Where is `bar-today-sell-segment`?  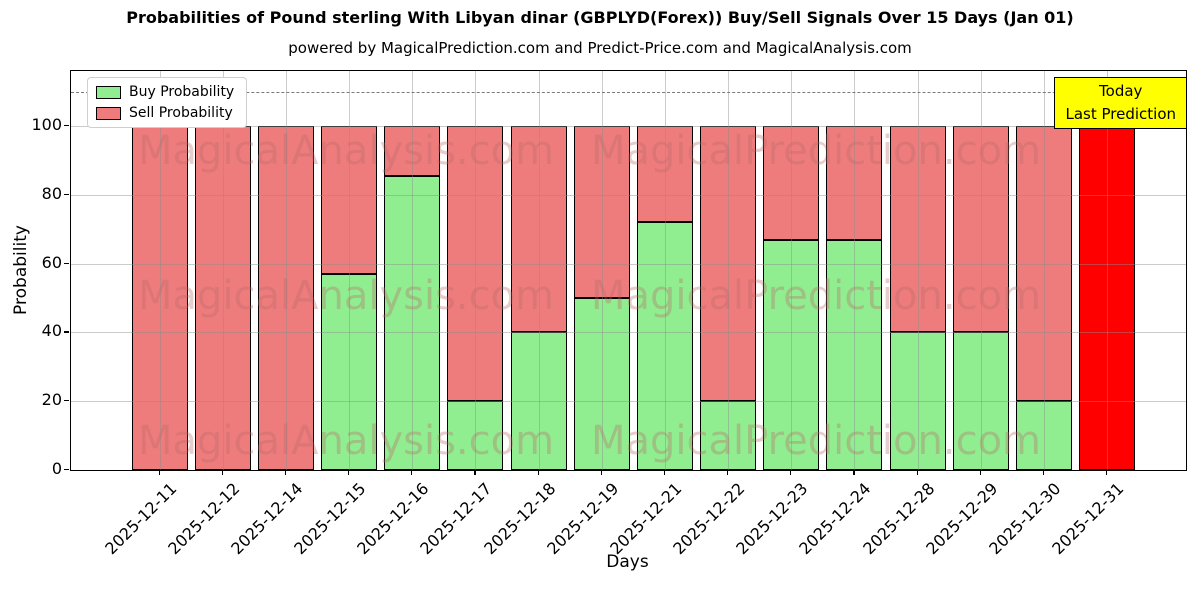 bar-today-sell-segment is located at coordinates (1107, 298).